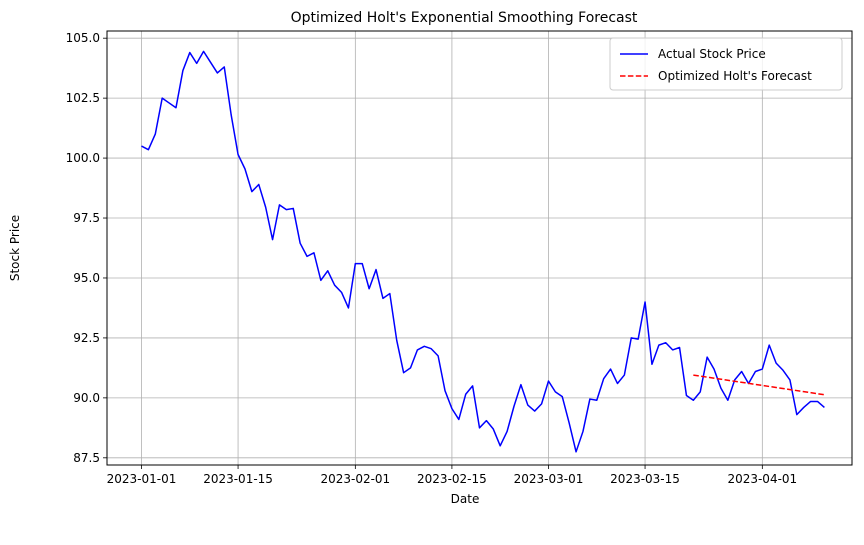 This screenshot has width=864, height=545. Describe the element at coordinates (83, 98) in the screenshot. I see `y-tick-label: 102.5` at that location.